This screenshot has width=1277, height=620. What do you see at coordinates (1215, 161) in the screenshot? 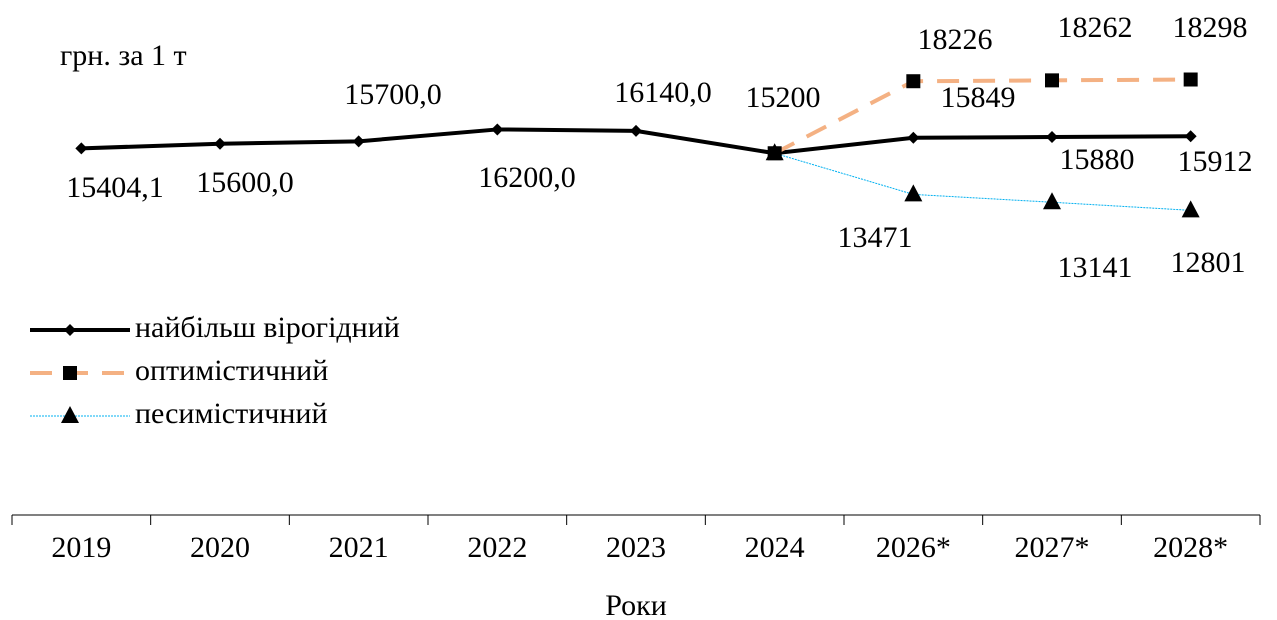
I see `data-label: 15912` at bounding box center [1215, 161].